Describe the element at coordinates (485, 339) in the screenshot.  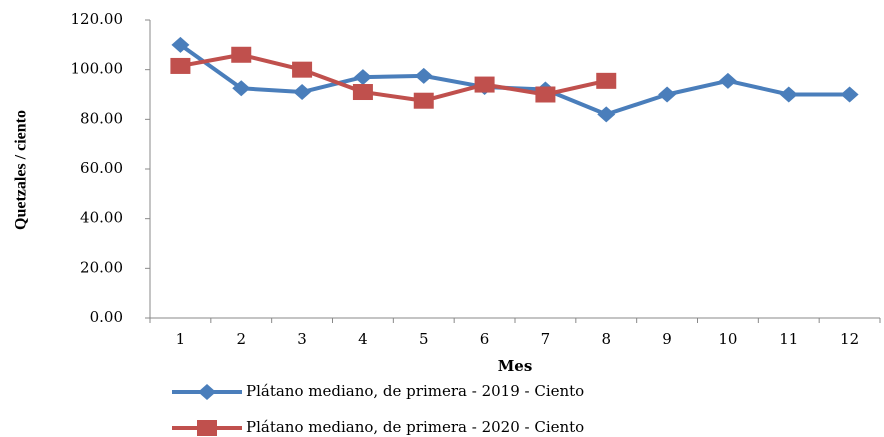
I see `x-tick-label: 6` at that location.